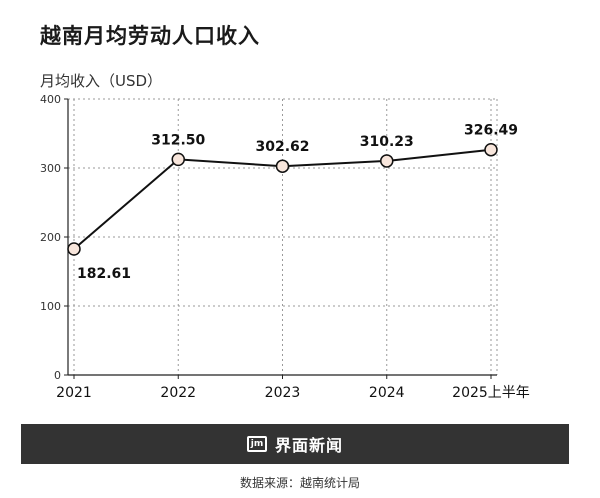 The height and width of the screenshot is (498, 600). Describe the element at coordinates (299, 483) in the screenshot. I see `data-source: 数据来源：越南统计局` at that location.